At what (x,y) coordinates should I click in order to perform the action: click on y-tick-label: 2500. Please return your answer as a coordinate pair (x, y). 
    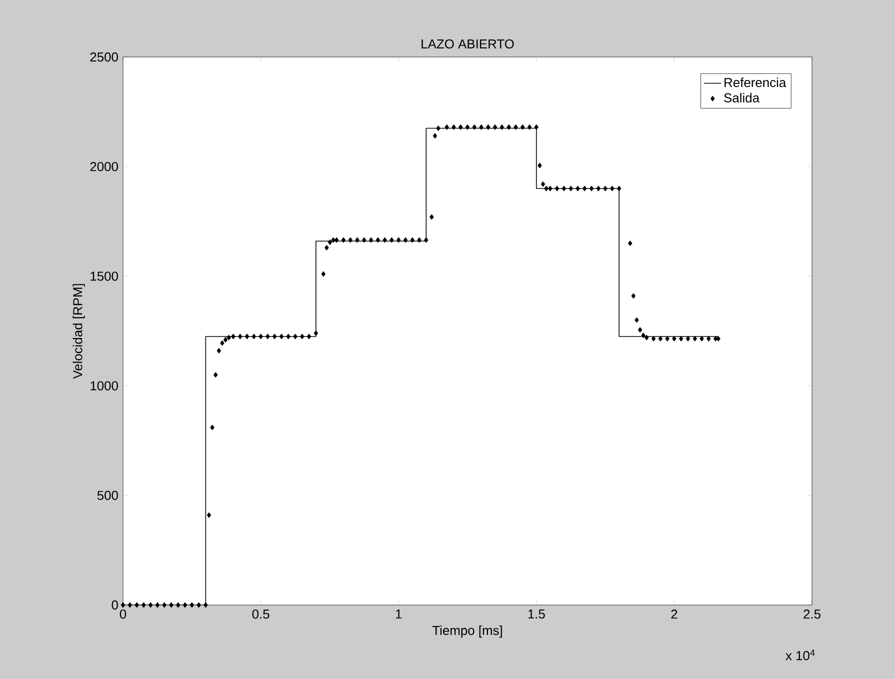
    Looking at the image, I should click on (104, 57).